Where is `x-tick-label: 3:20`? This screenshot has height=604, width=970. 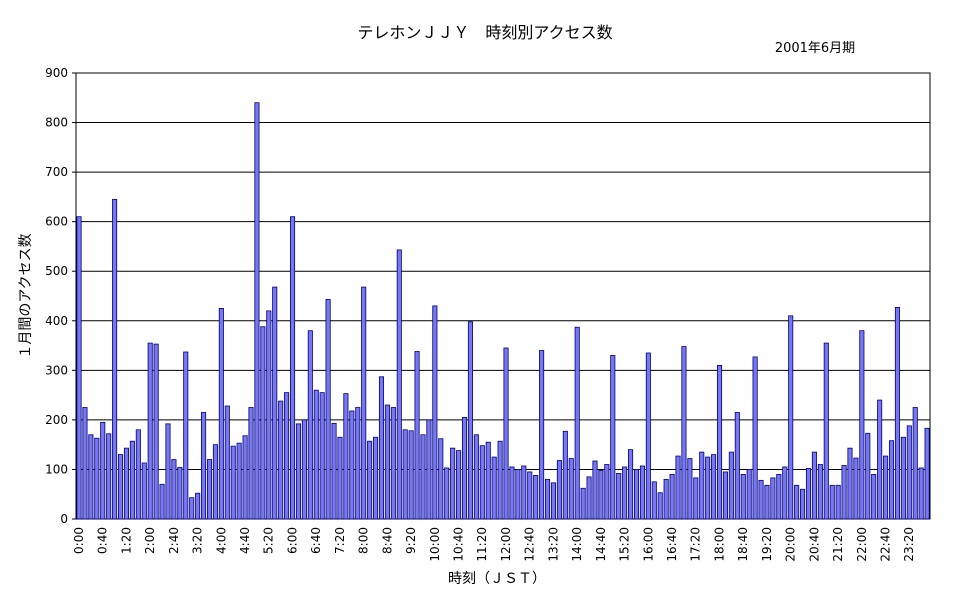 x-tick-label: 3:20 is located at coordinates (198, 540).